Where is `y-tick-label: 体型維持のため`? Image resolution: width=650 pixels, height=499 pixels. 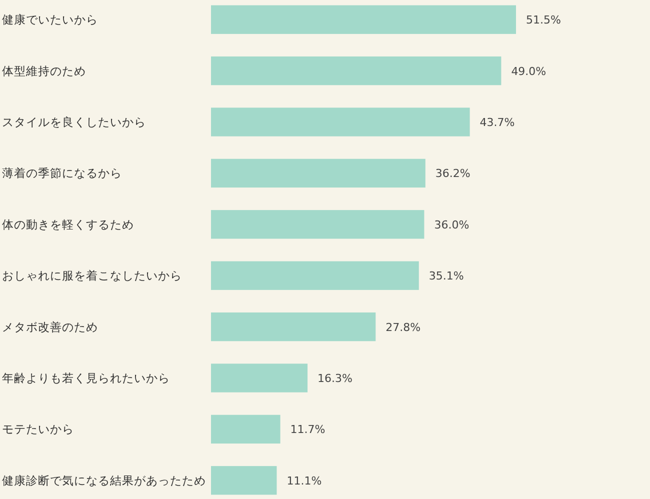
y-tick-label: 体型維持のため is located at coordinates (44, 71).